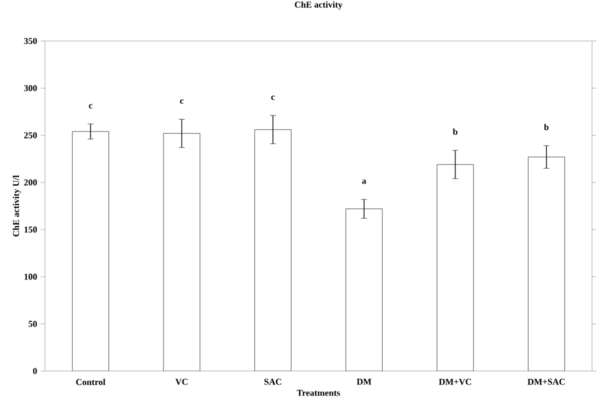 The width and height of the screenshot is (600, 417). I want to click on y-tick-label: 300, so click(30, 88).